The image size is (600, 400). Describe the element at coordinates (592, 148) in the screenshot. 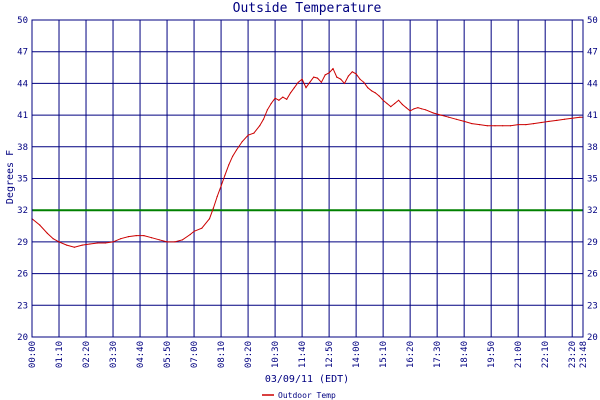

I see `y-tick-label-right: 38` at that location.